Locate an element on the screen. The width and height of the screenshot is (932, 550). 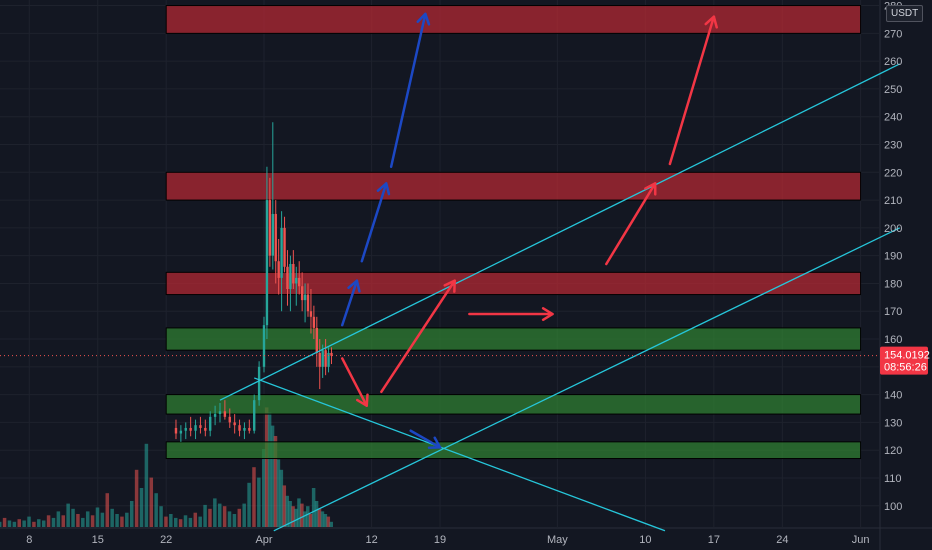
x-tick-label: 12 is located at coordinates (371, 540).